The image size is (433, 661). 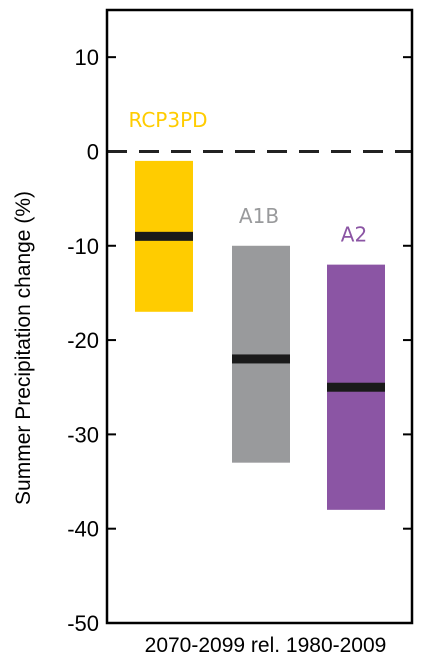 What do you see at coordinates (83, 529) in the screenshot?
I see `y-tick-label: -40` at bounding box center [83, 529].